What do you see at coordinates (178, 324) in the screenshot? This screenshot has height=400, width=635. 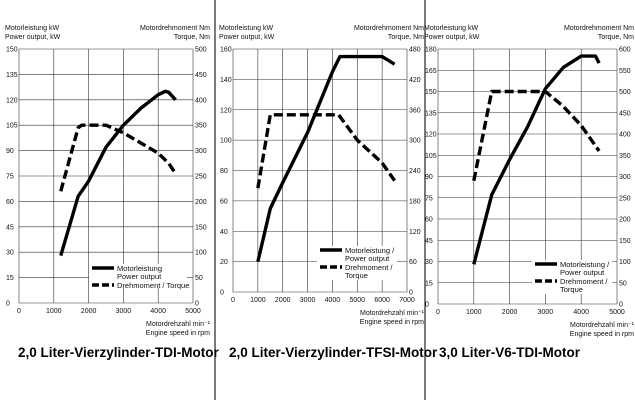 I see `x-axis-label: Motordrehzahl min⁻¹` at bounding box center [178, 324].